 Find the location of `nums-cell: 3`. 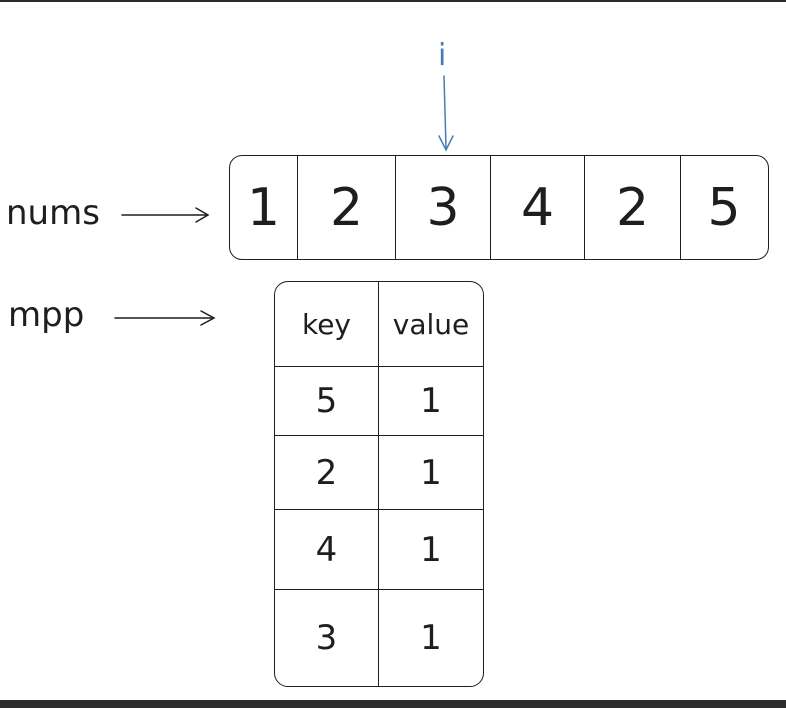

nums-cell: 3 is located at coordinates (443, 207).